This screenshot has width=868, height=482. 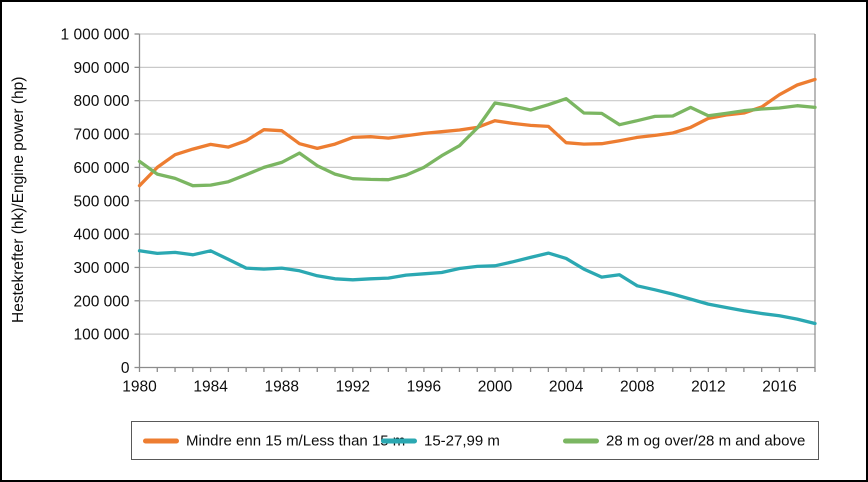 What do you see at coordinates (101, 335) in the screenshot?
I see `y-tick-label: 100 000` at bounding box center [101, 335].